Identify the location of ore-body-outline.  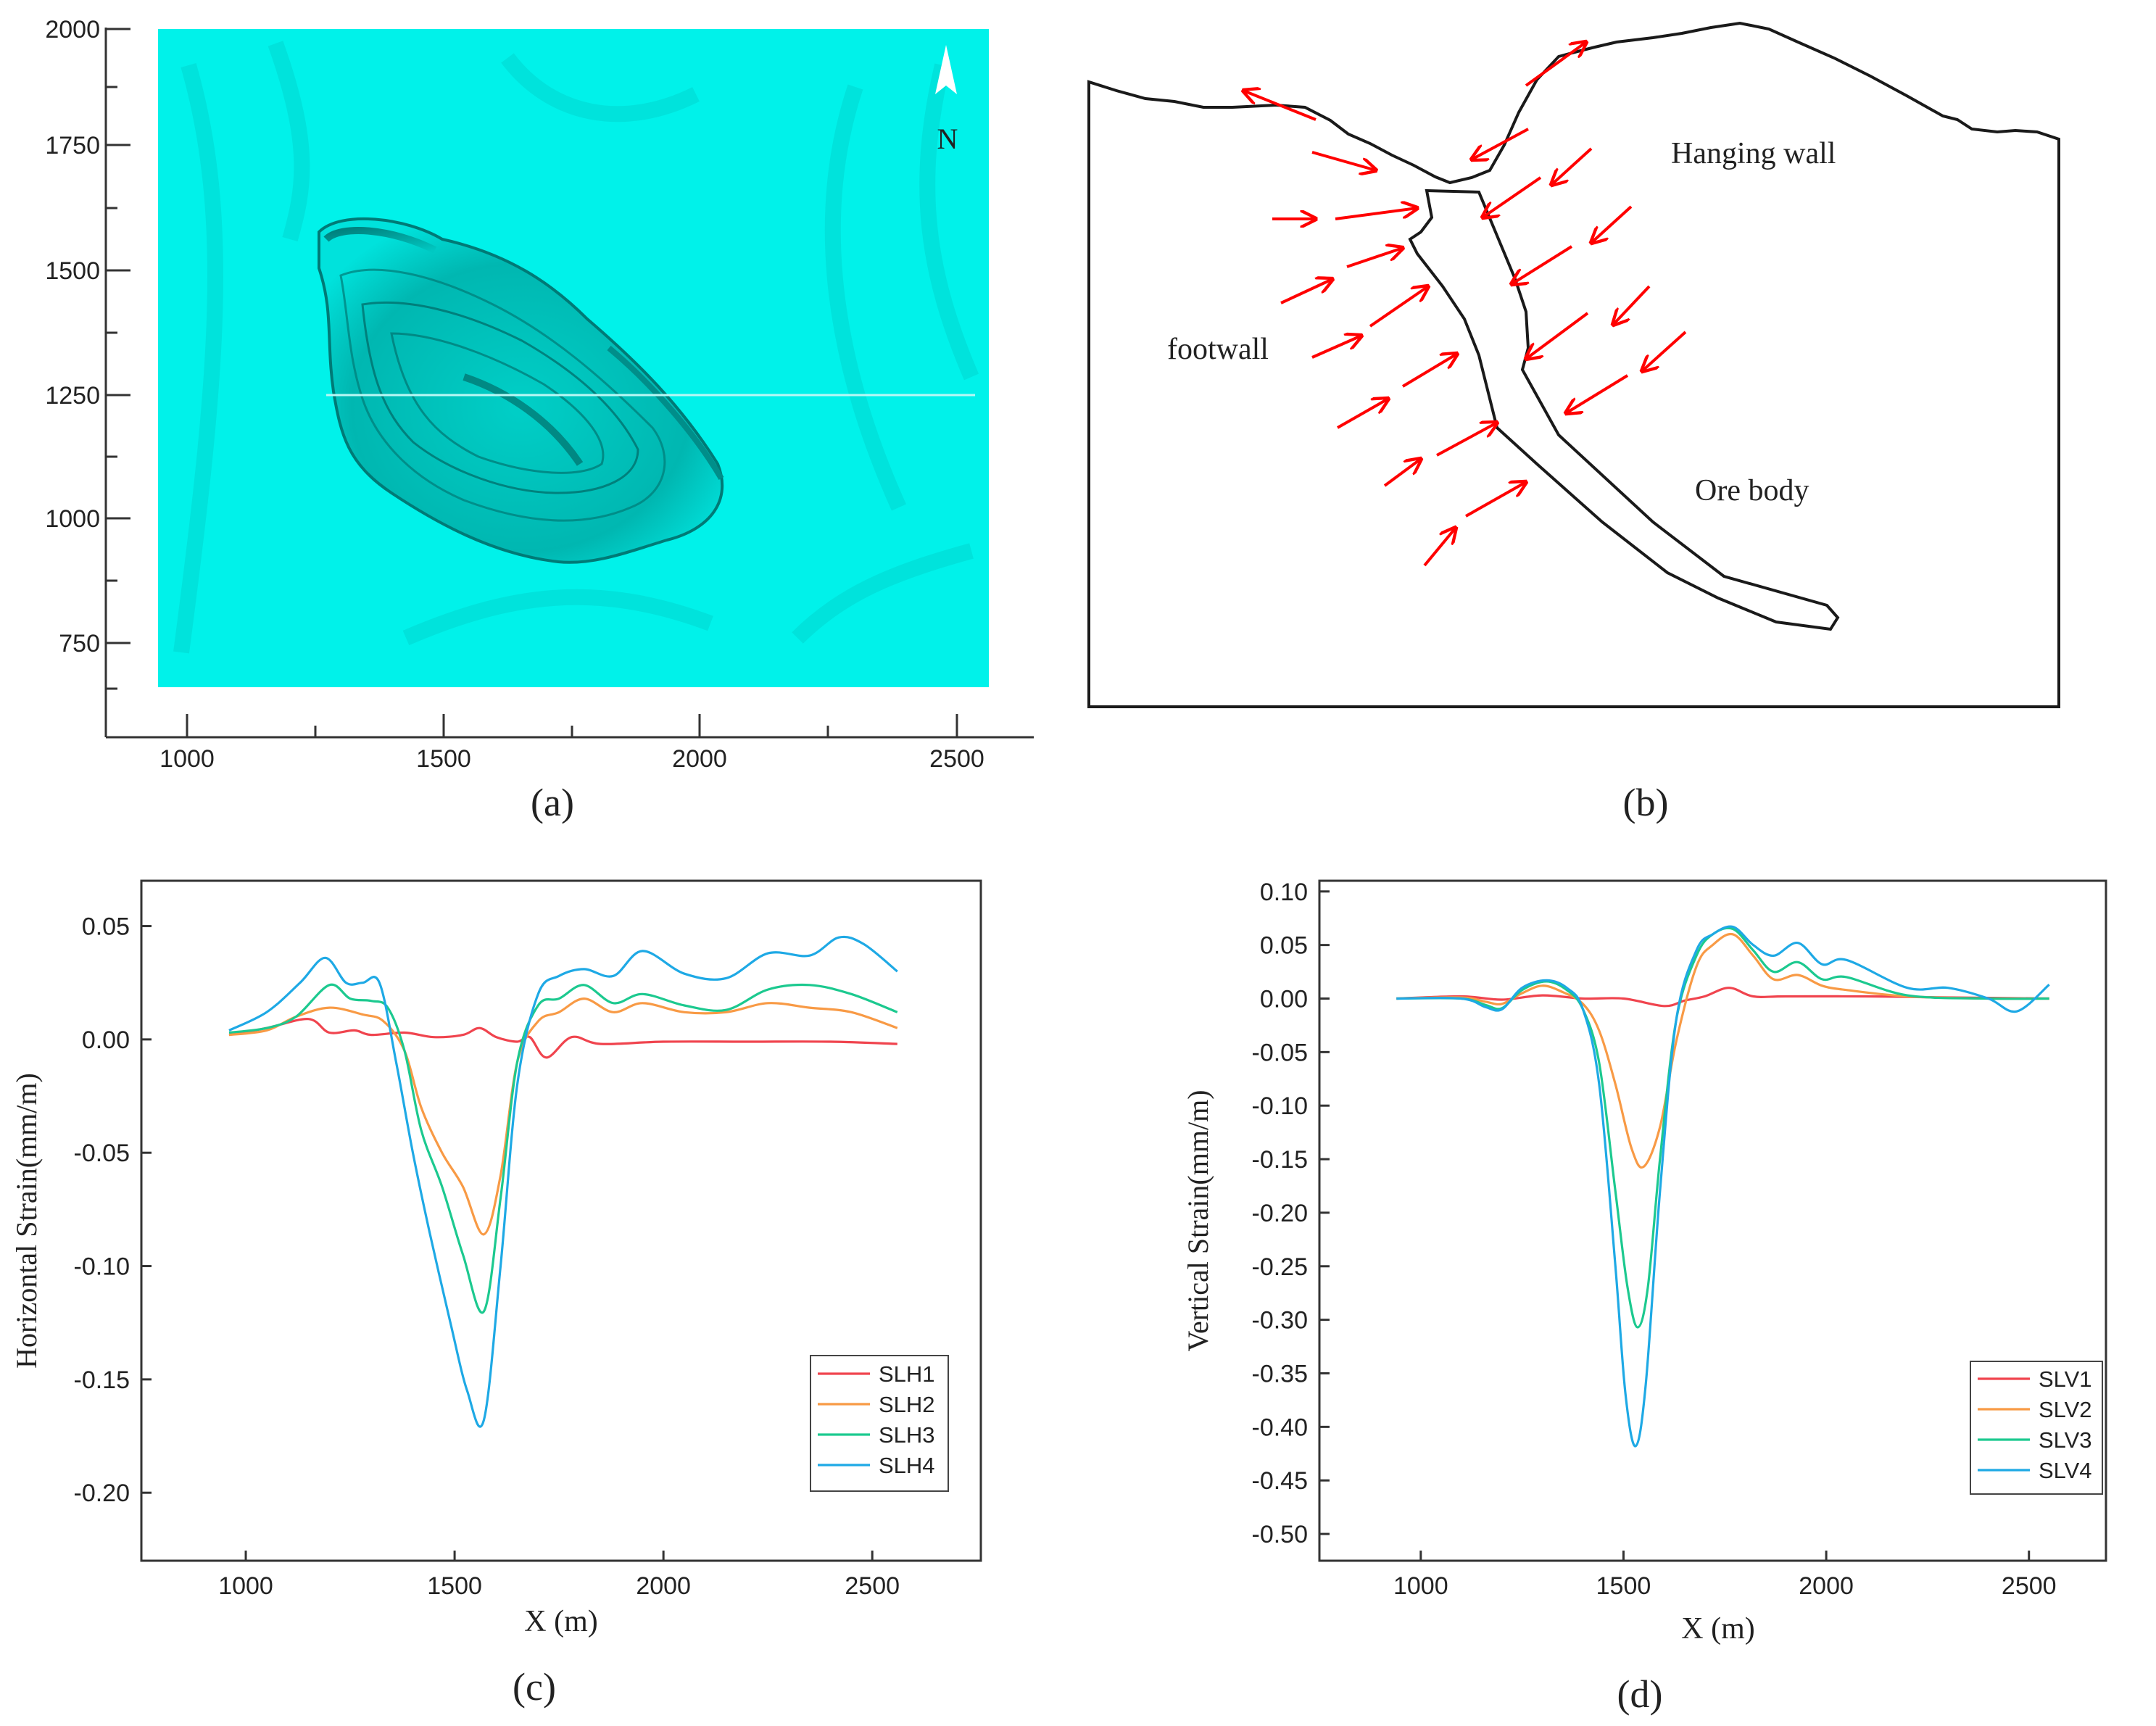
(1624, 409).